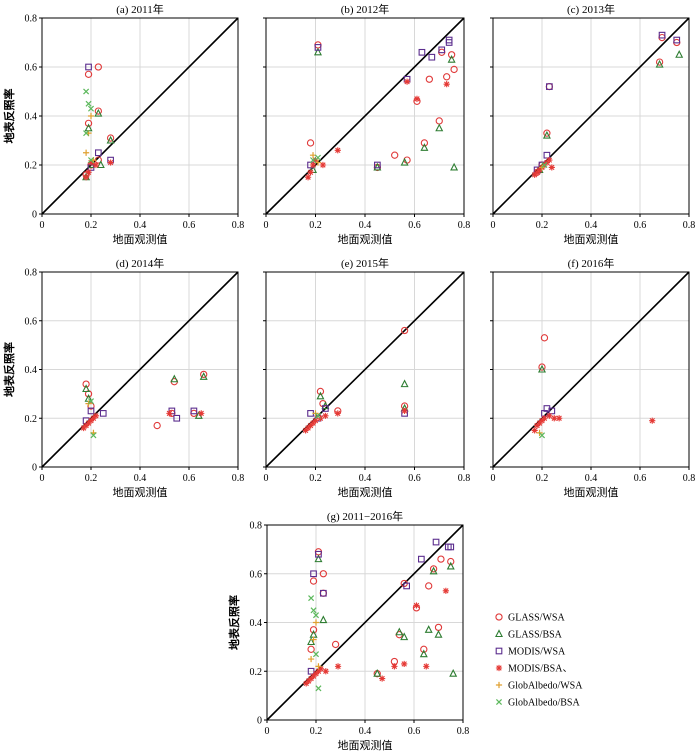  I want to click on legend-marker-asterisk, so click(499, 668).